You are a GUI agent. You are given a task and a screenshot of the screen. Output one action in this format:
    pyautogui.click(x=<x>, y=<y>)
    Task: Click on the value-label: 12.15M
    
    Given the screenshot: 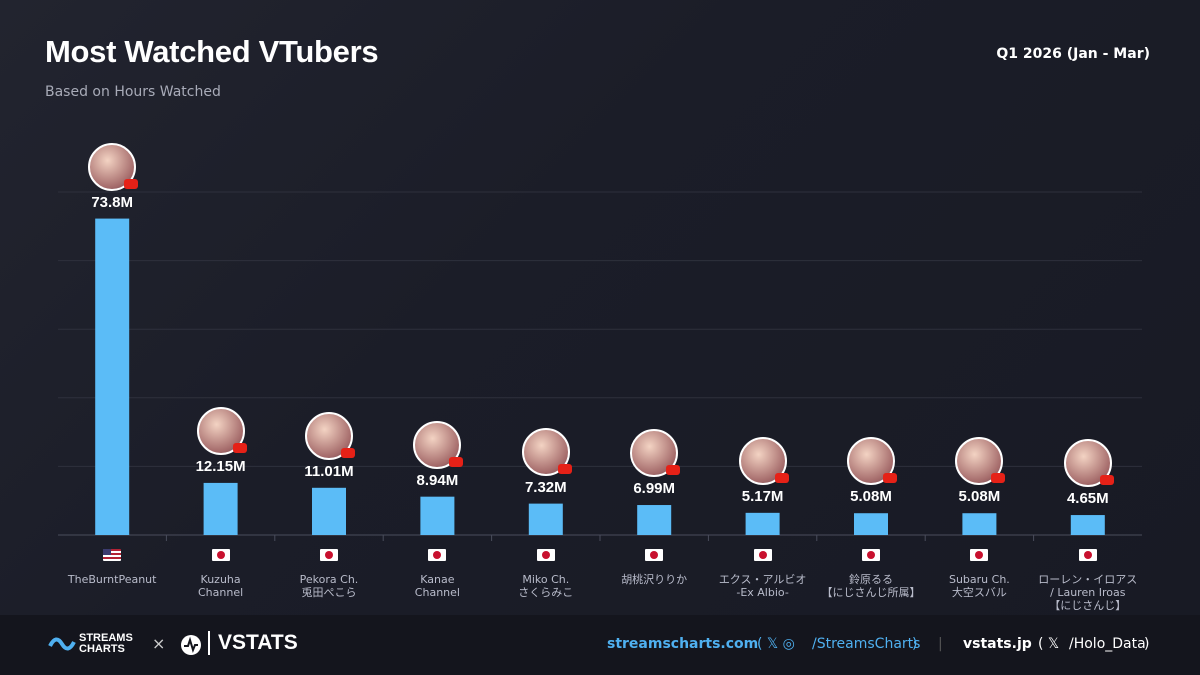 What is the action you would take?
    pyautogui.click(x=220, y=466)
    